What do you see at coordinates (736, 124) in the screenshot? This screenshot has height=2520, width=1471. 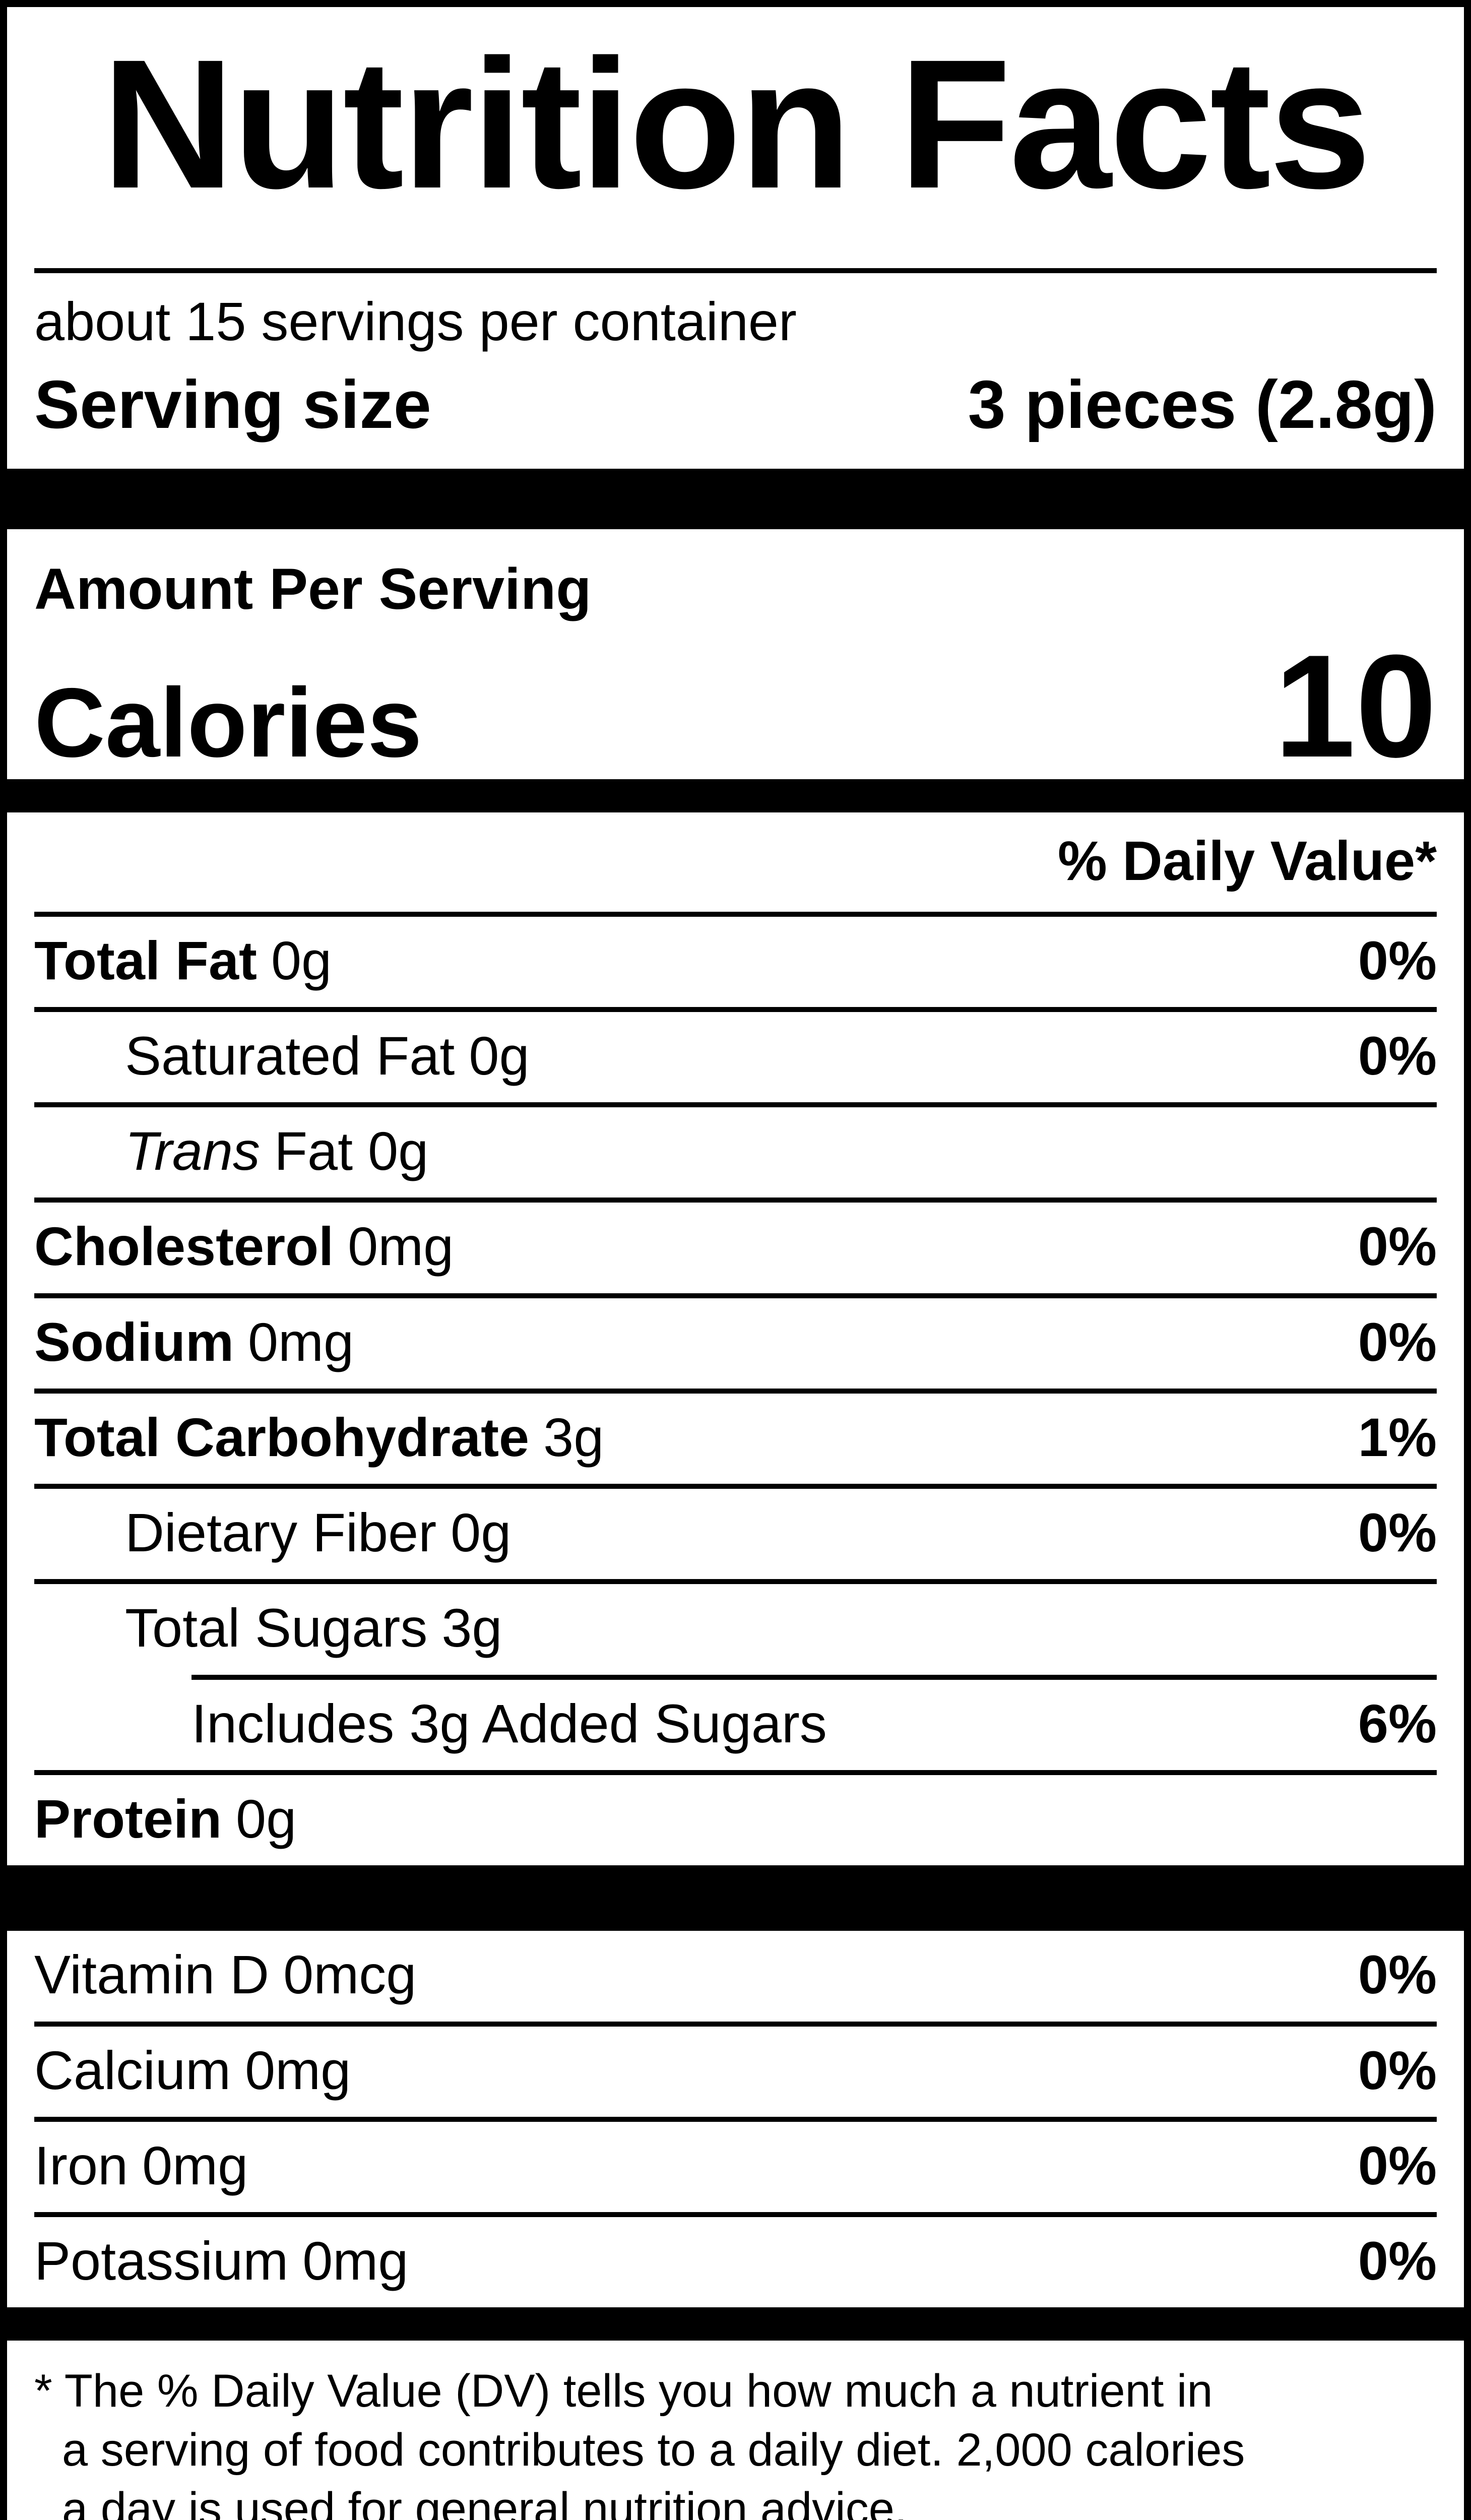 I see `label-title: Nutrition Facts` at bounding box center [736, 124].